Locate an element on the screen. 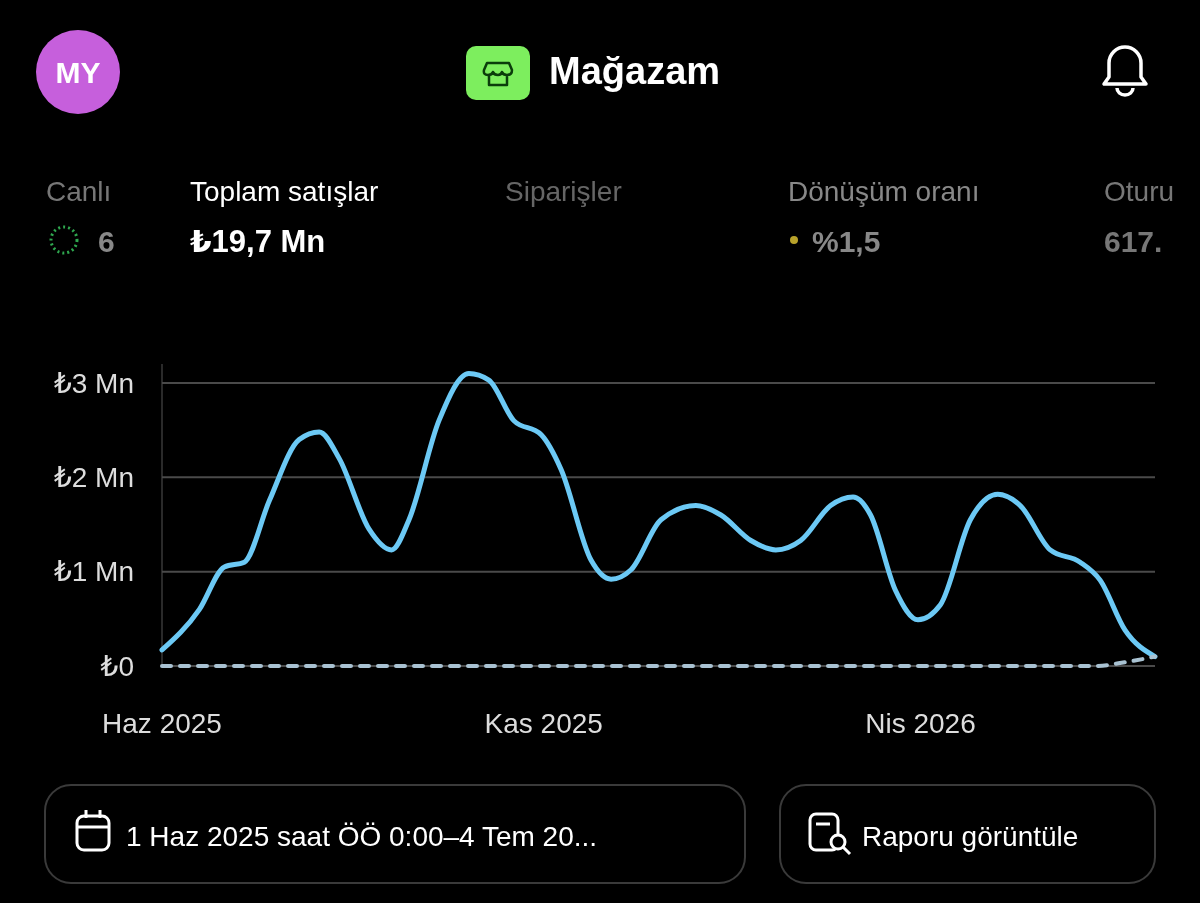  x-tick-label: Nis 2026 is located at coordinates (920, 723).